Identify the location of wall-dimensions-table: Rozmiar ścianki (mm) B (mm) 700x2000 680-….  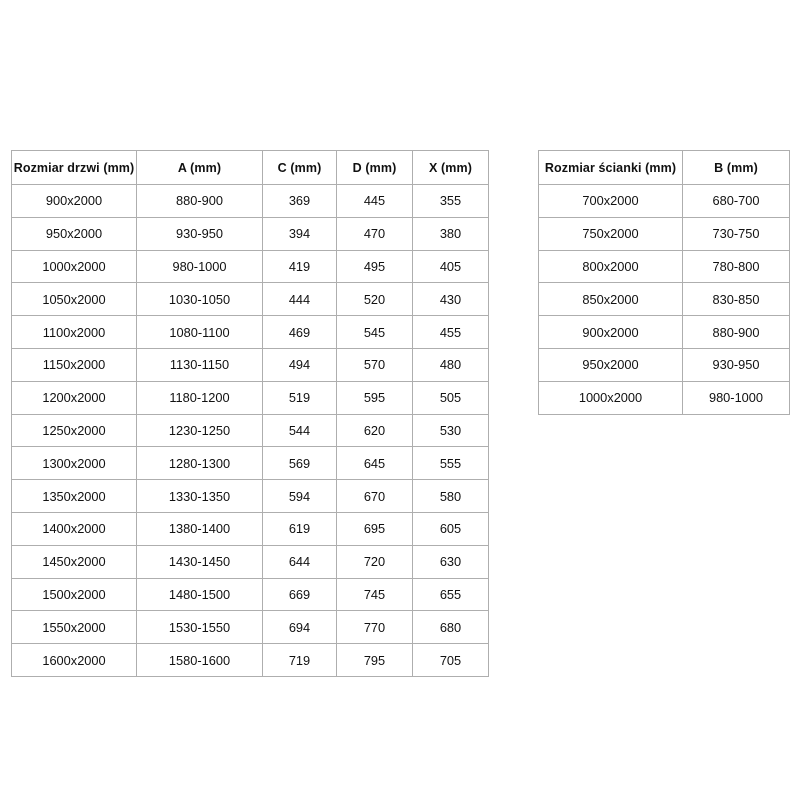
(664, 282).